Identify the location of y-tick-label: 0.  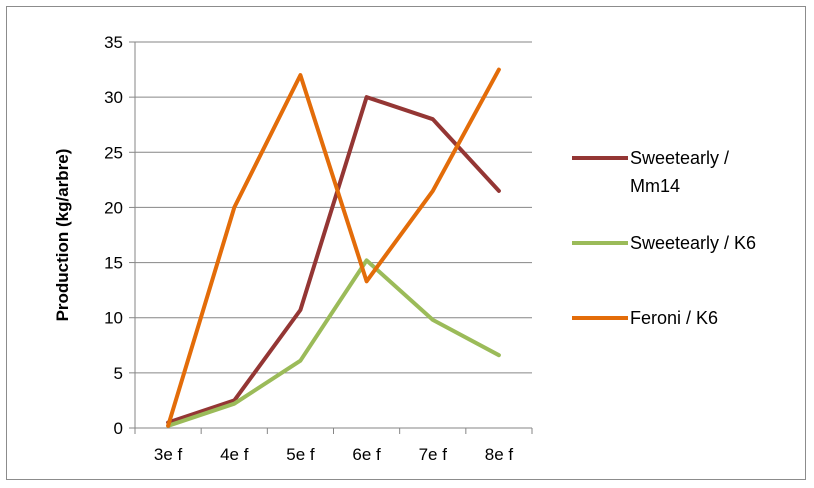
(118, 428).